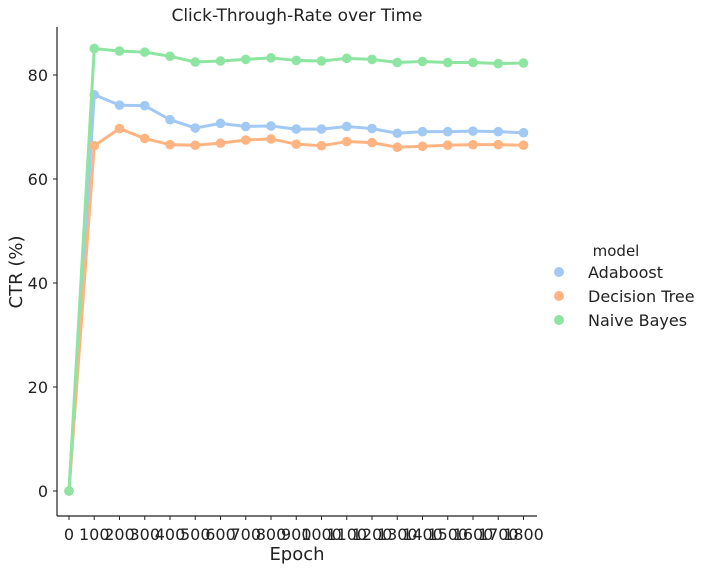  Describe the element at coordinates (43, 491) in the screenshot. I see `y-tick-label: 0` at that location.